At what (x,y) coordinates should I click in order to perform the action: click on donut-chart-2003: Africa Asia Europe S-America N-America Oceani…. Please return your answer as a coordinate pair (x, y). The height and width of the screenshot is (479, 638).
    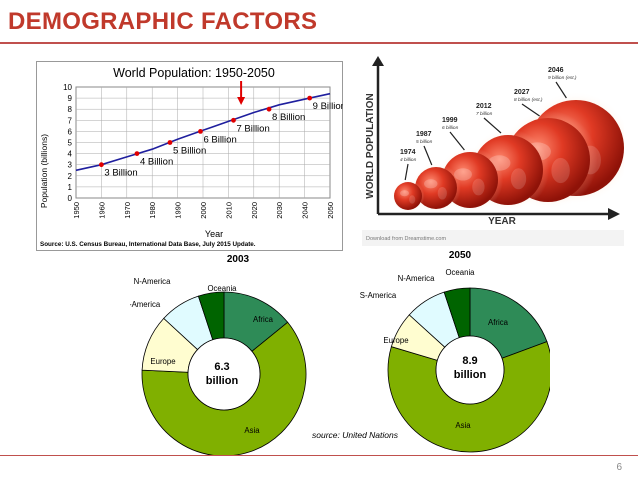
    Looking at the image, I should click on (215, 355).